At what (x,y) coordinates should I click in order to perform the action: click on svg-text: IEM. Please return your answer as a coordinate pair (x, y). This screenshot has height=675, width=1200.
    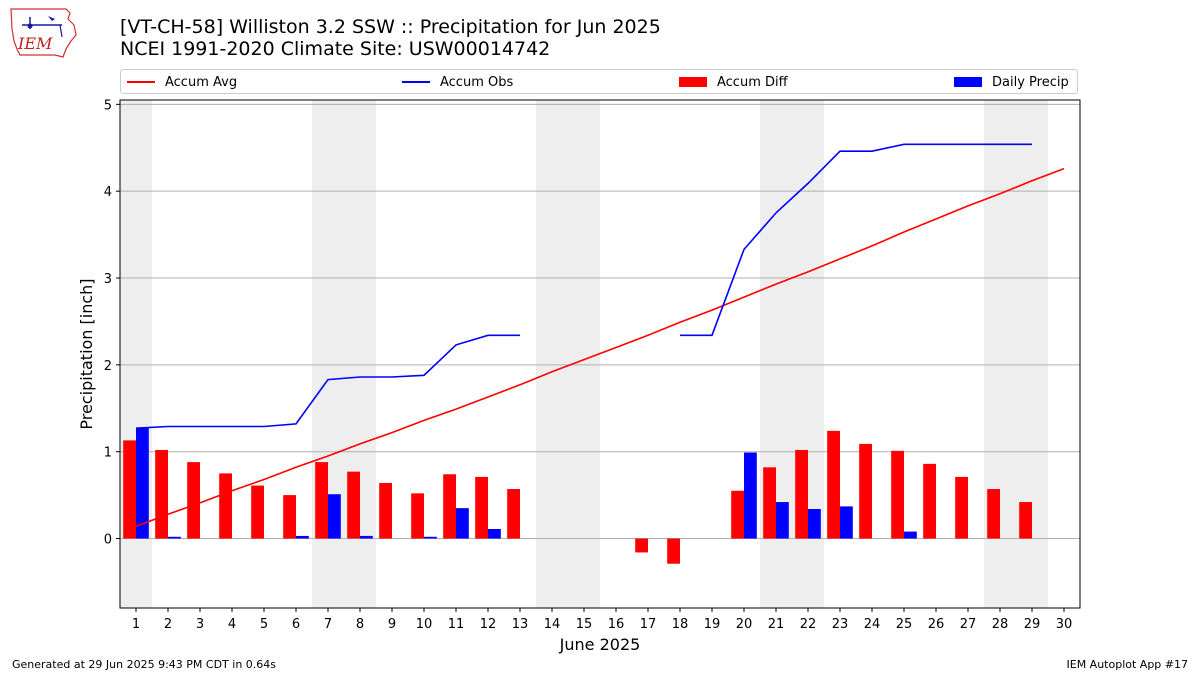
    Looking at the image, I should click on (35, 43).